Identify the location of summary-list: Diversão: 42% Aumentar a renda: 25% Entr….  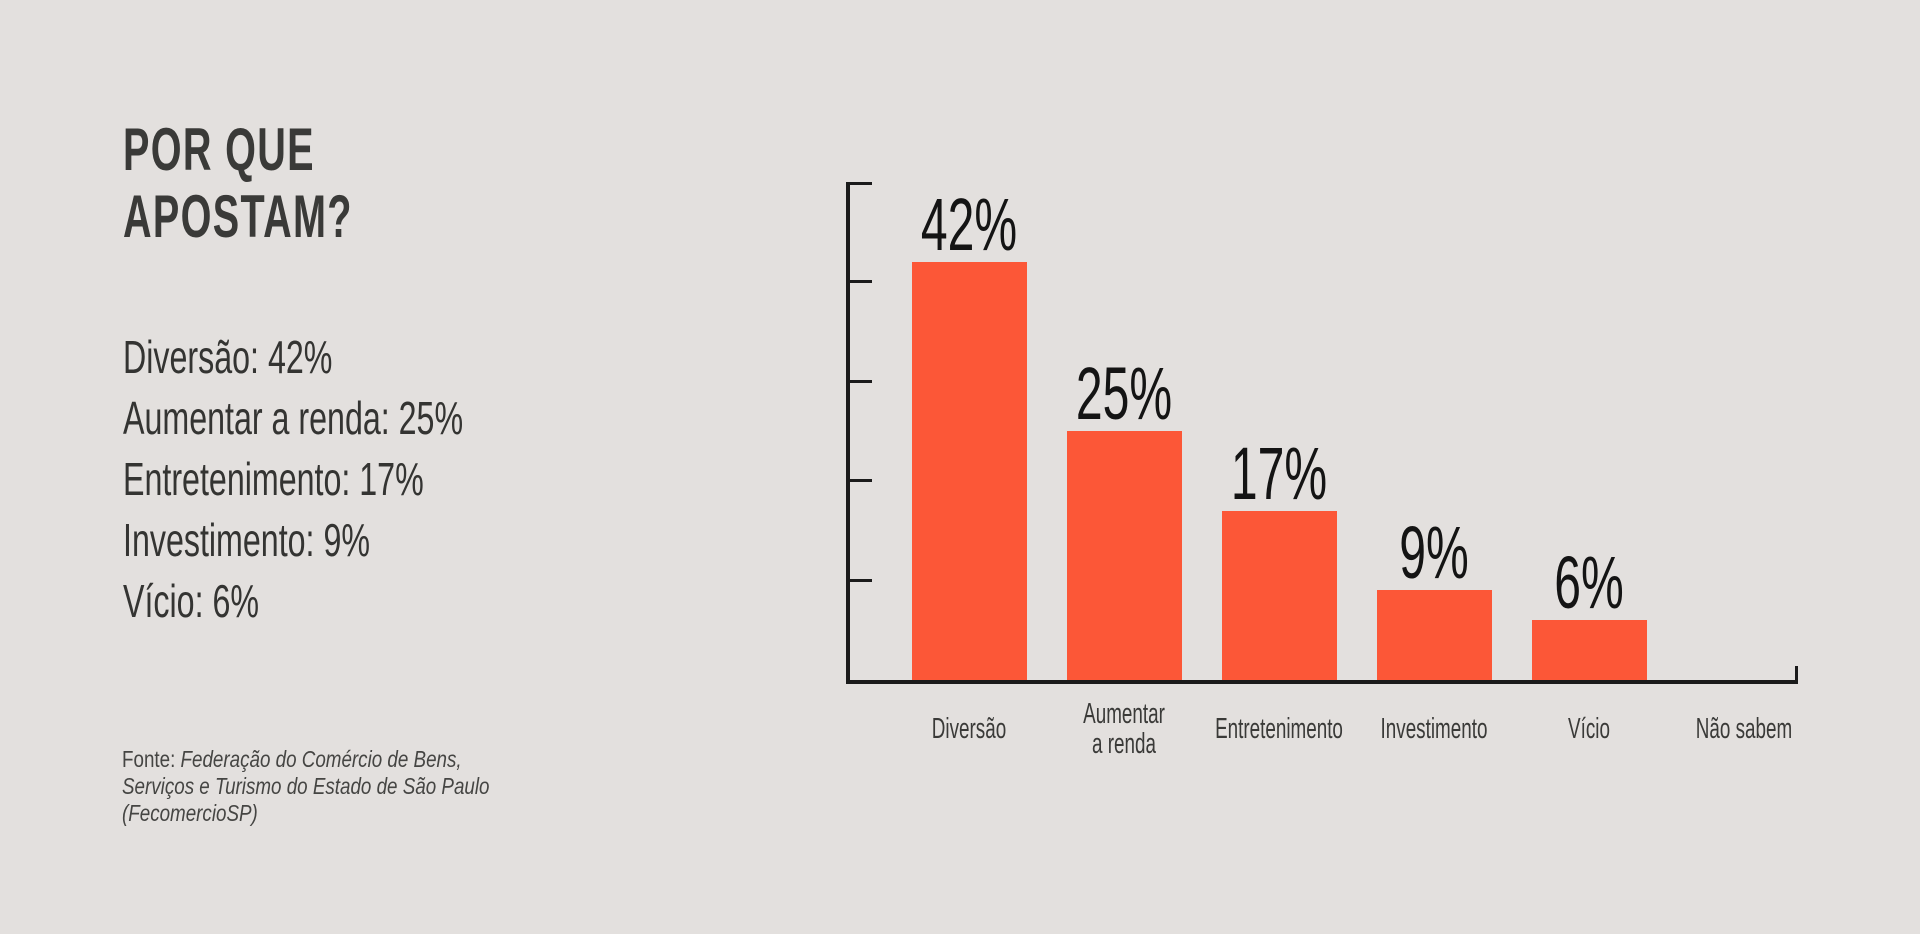
(293, 479).